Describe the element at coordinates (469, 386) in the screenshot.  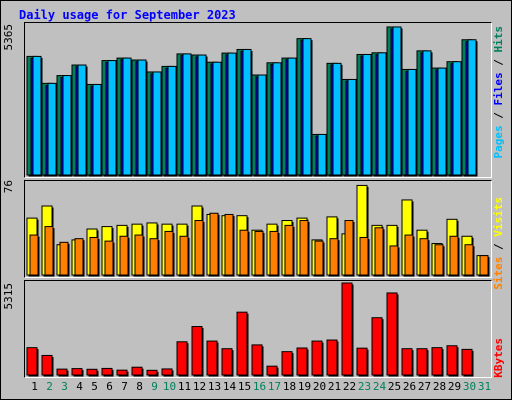
I see `day-label-30: 30` at that location.